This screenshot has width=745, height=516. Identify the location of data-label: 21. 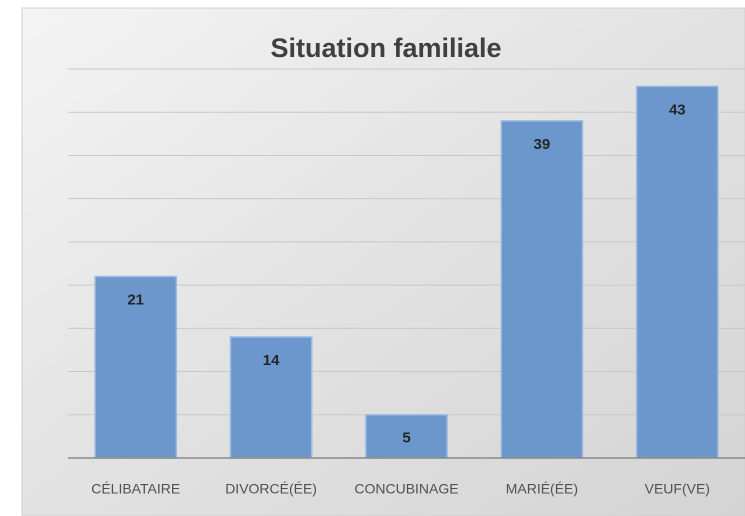
(135, 299).